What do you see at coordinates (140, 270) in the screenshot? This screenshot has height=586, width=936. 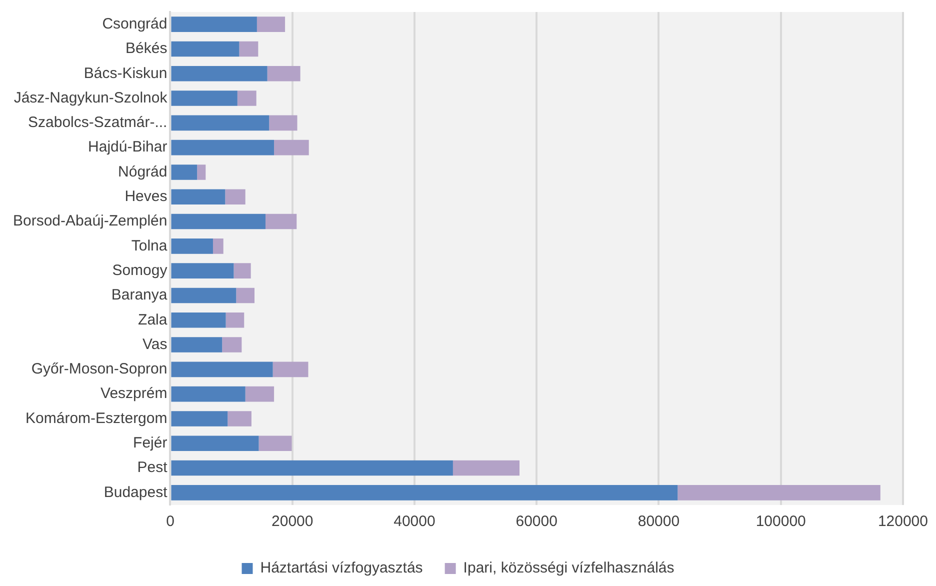 I see `y-tick-label: Somogy` at bounding box center [140, 270].